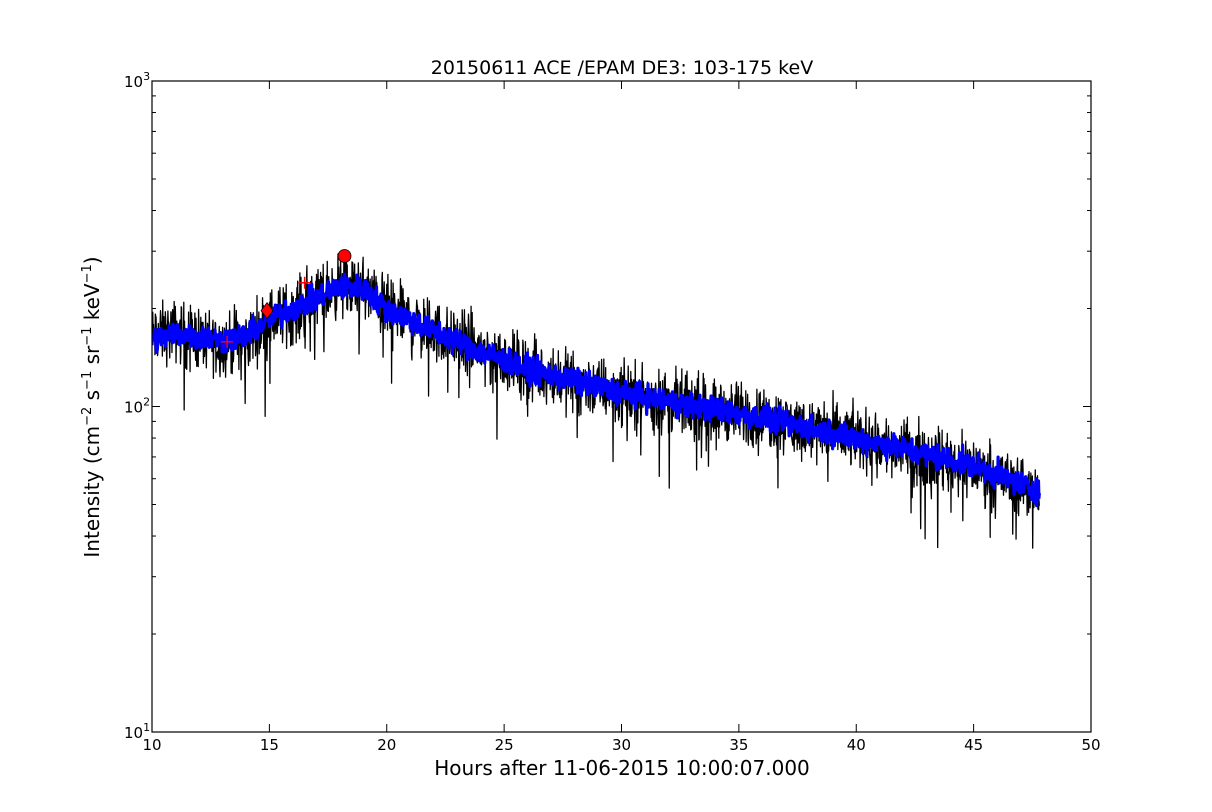 The image size is (1212, 812). Describe the element at coordinates (267, 310) in the screenshot. I see `diamond-marker` at that location.